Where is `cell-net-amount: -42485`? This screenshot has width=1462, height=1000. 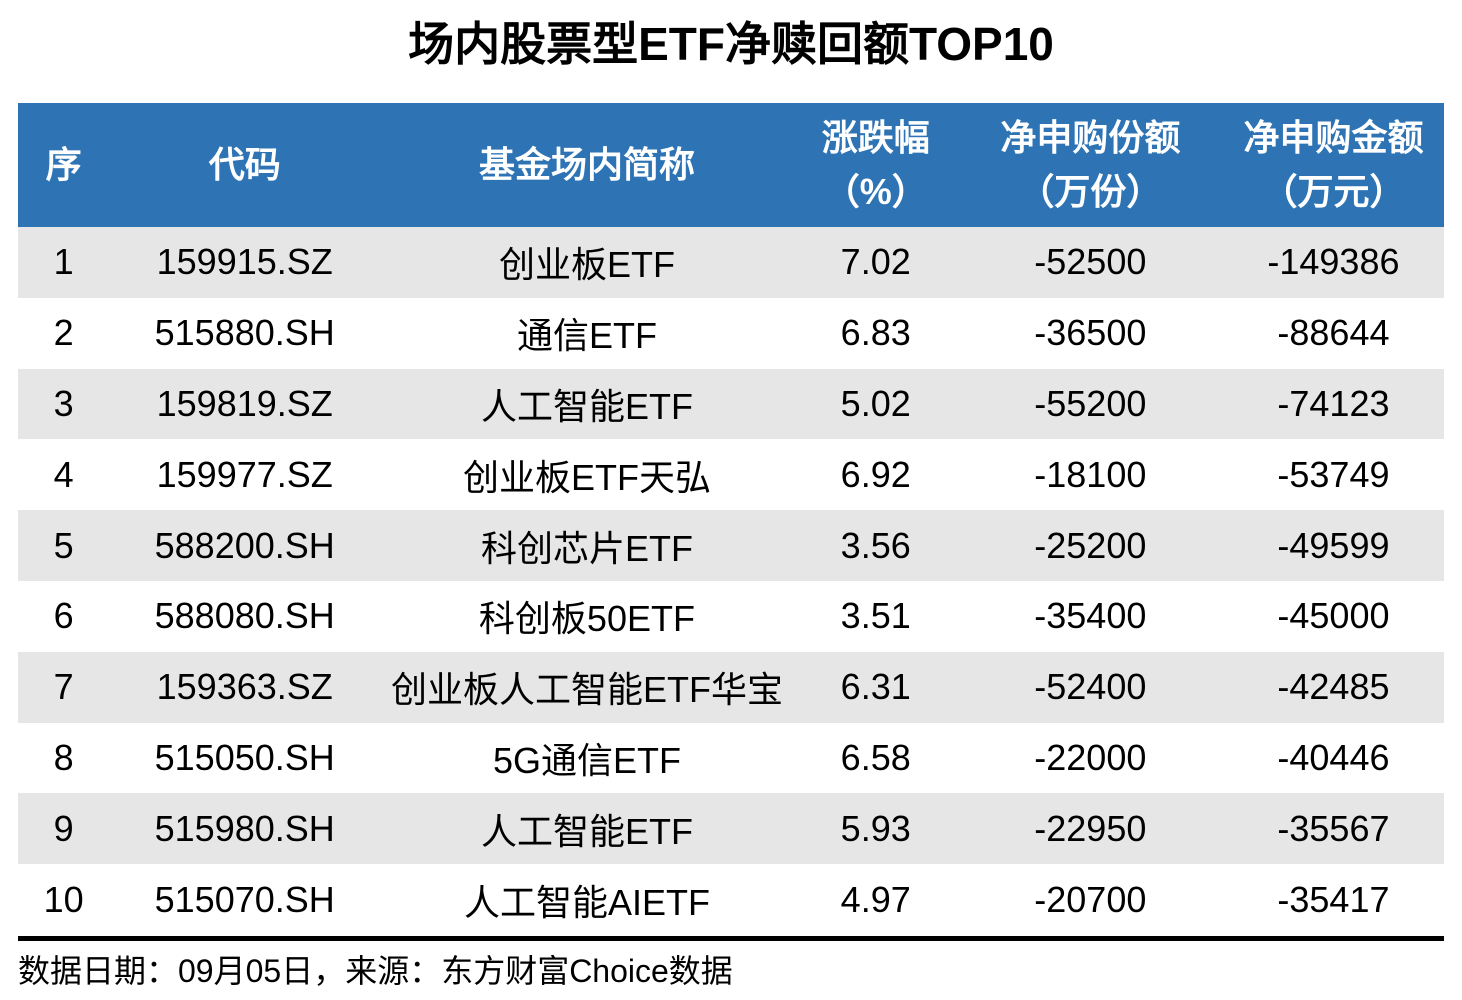 cell-net-amount: -42485 is located at coordinates (1333, 687).